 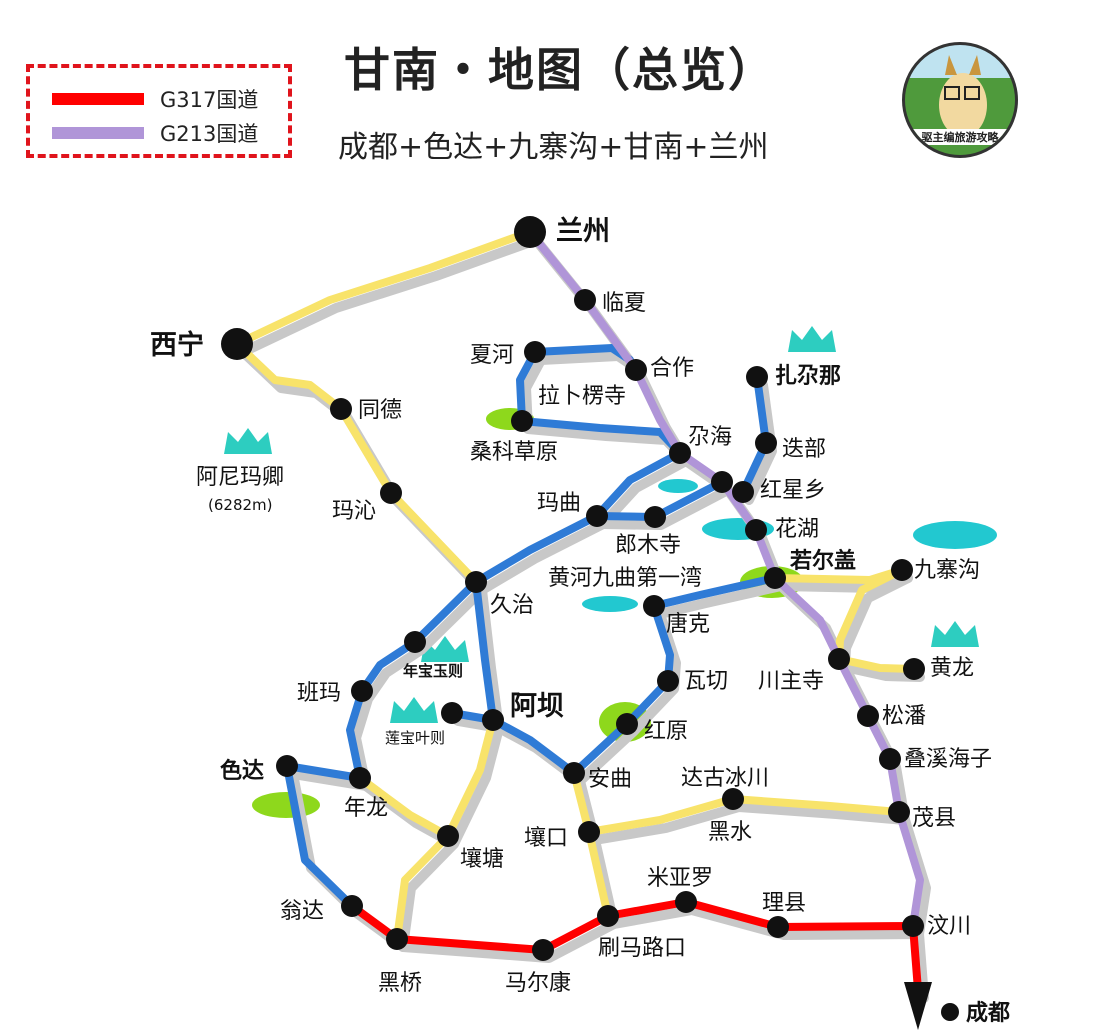 I want to click on logo: 驱主编旅游攻略, so click(x=960, y=100).